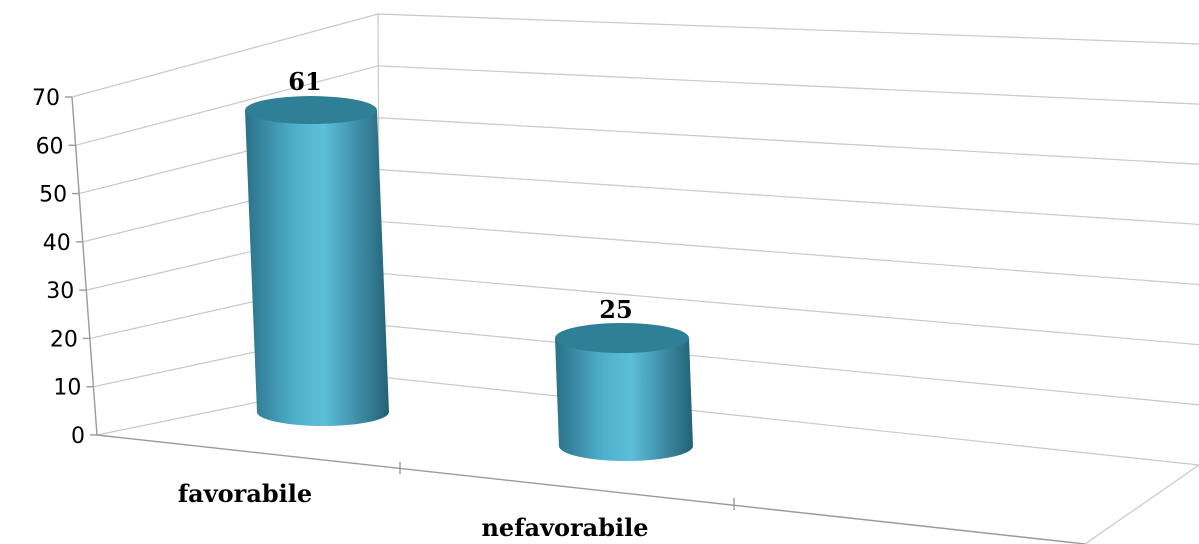 The image size is (1199, 544). I want to click on y-tick-label: 60, so click(50, 146).